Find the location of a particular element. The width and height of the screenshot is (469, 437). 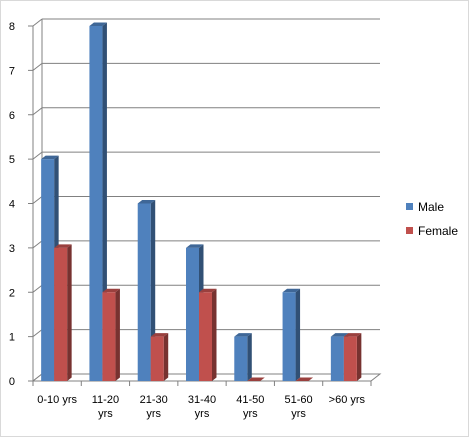

y-tick-label: 7 is located at coordinates (12, 71).